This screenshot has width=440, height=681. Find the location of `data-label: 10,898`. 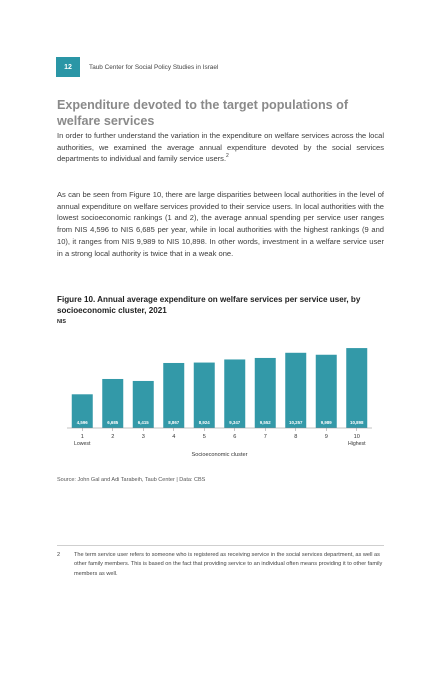

data-label: 10,898 is located at coordinates (357, 422).